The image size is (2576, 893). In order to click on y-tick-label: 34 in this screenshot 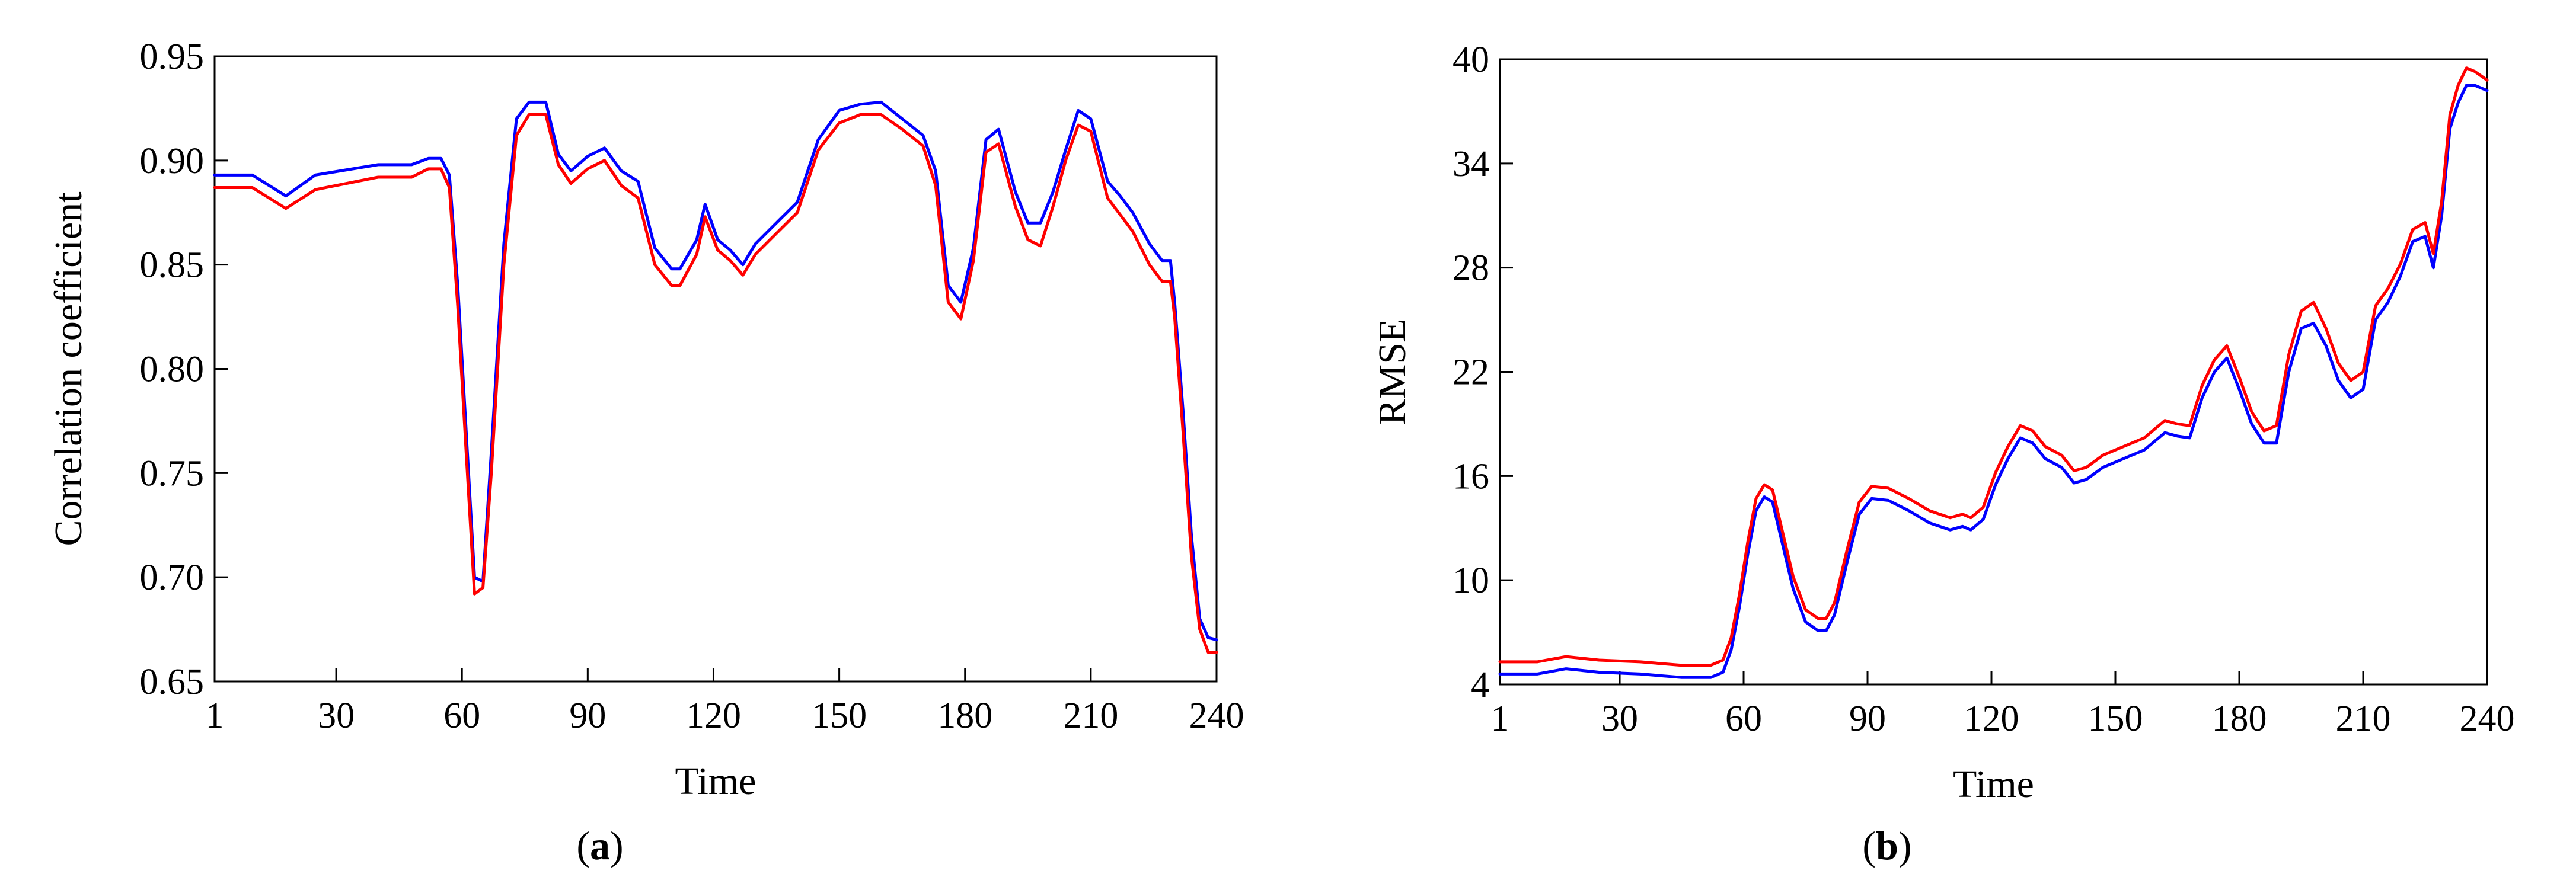, I will do `click(1471, 164)`.